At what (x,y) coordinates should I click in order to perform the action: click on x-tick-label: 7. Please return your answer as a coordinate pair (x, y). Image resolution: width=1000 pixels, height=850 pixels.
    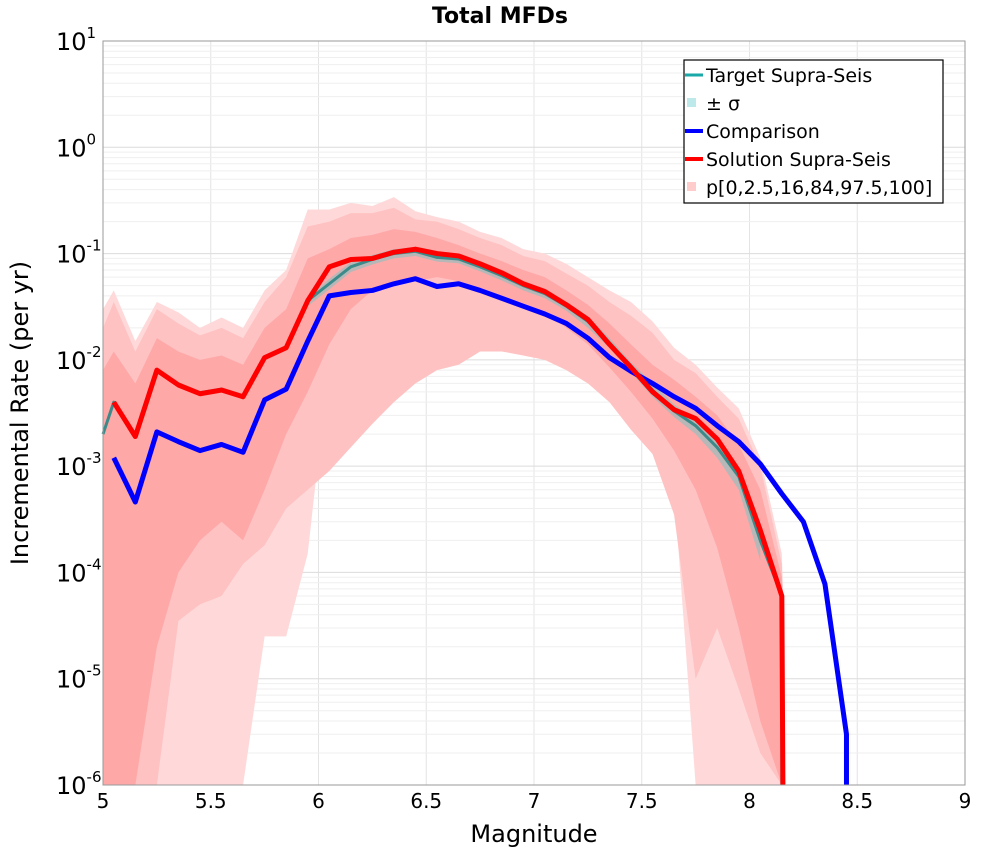
    Looking at the image, I should click on (534, 801).